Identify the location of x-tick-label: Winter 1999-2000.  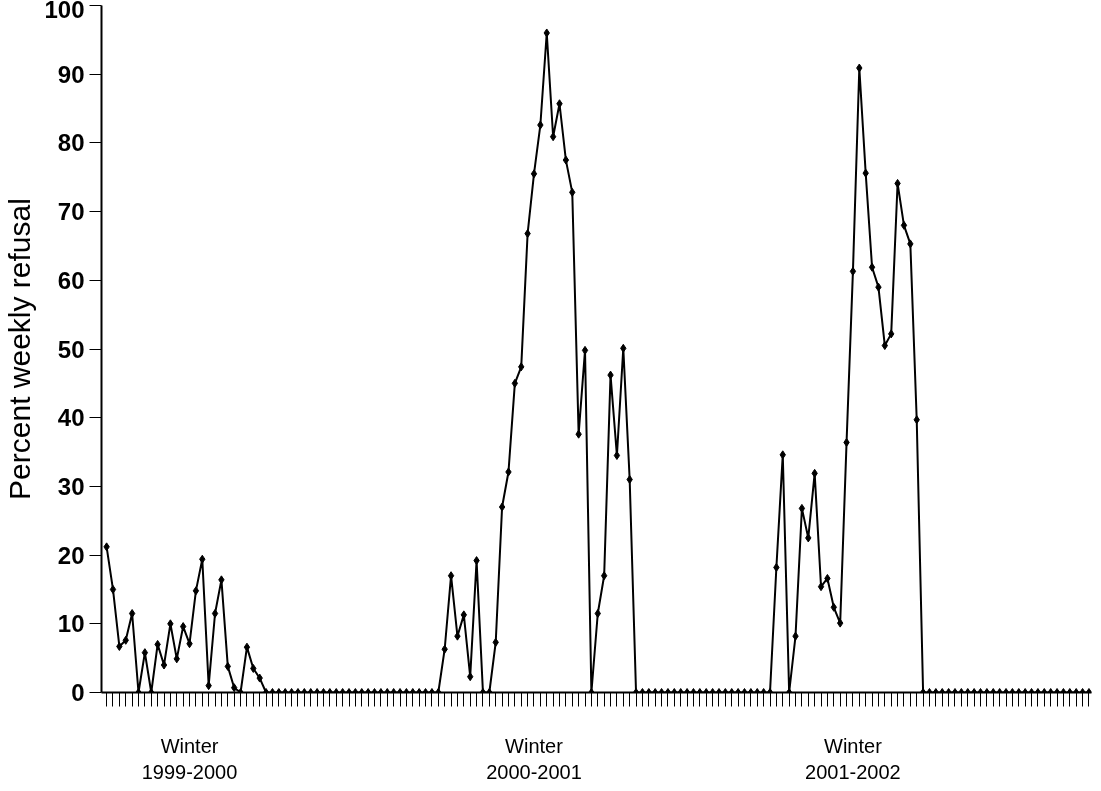
(189, 758).